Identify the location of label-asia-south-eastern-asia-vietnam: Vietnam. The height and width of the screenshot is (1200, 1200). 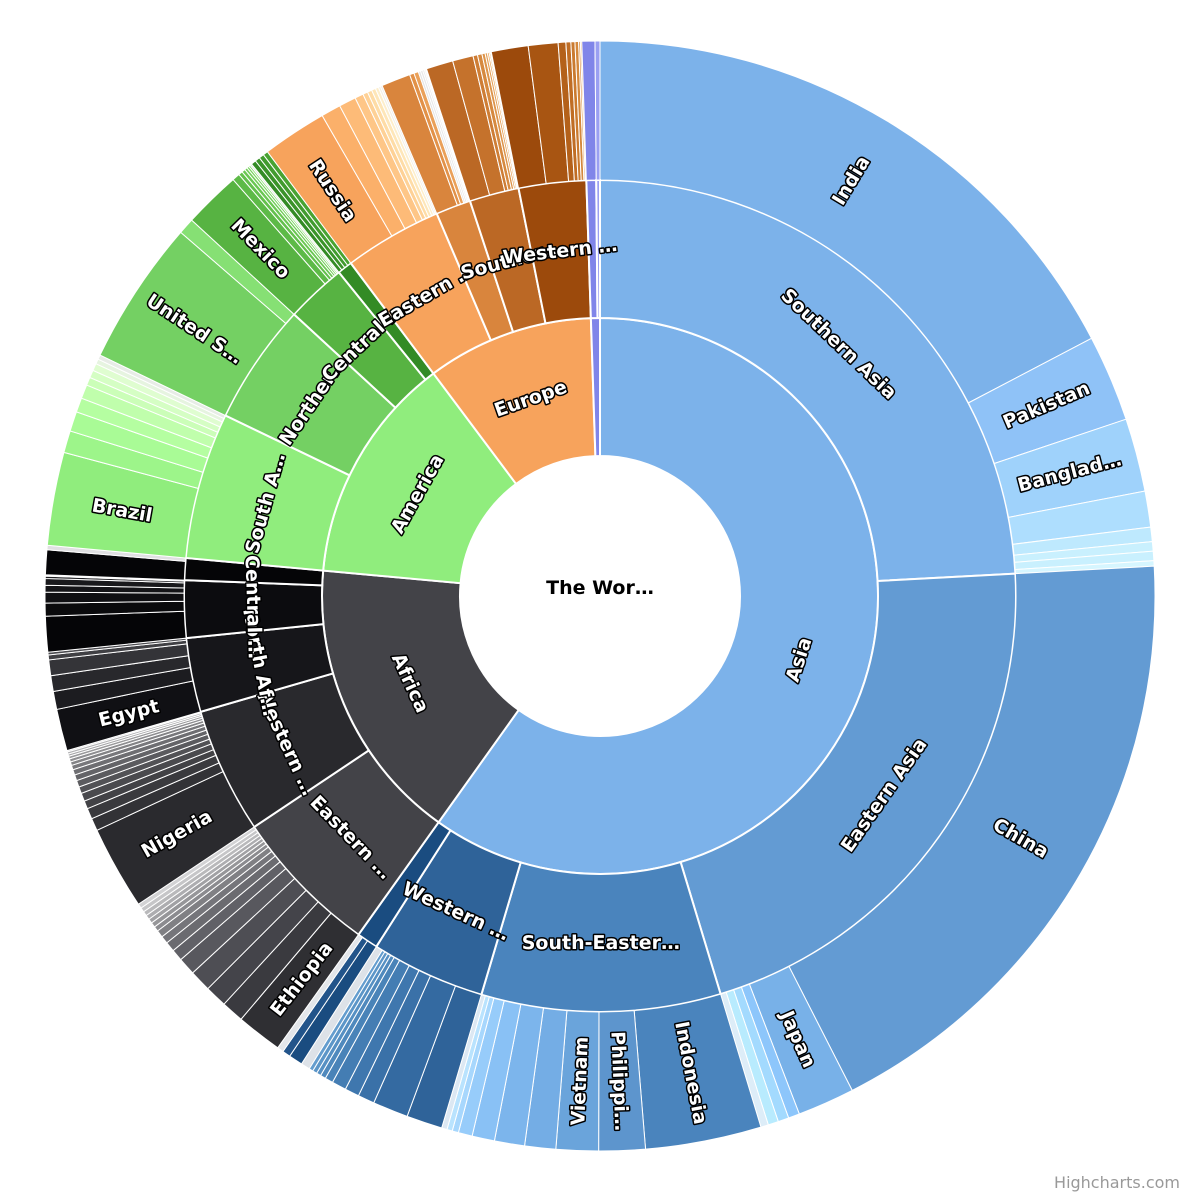
(580, 1081).